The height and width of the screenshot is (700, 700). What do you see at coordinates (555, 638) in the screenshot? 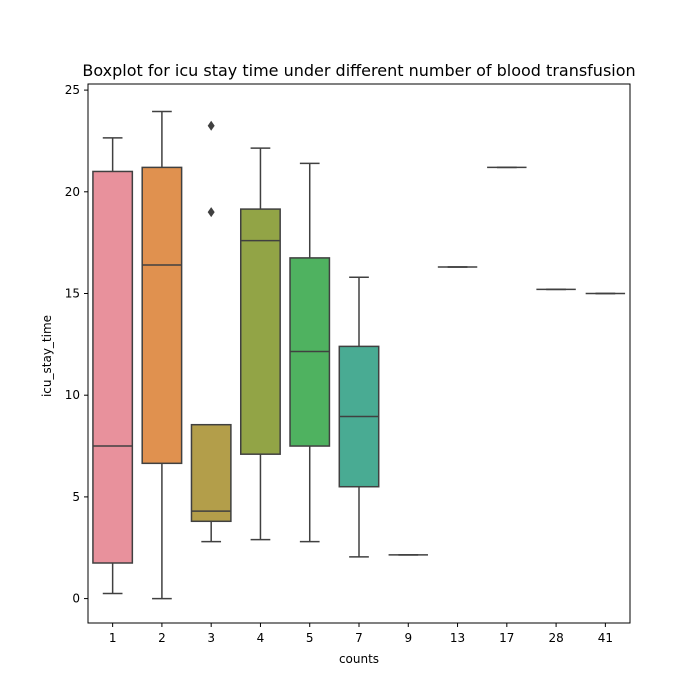
I see `x-tick-label: 28` at bounding box center [555, 638].